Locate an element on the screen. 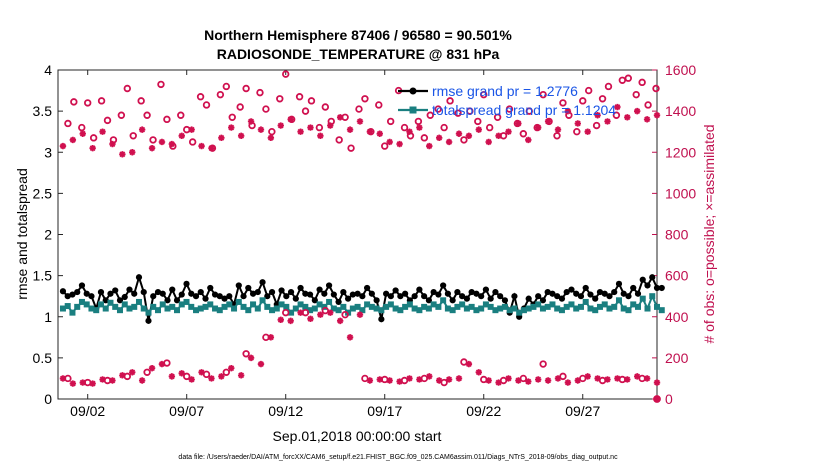  series-rmse is located at coordinates (362, 298).